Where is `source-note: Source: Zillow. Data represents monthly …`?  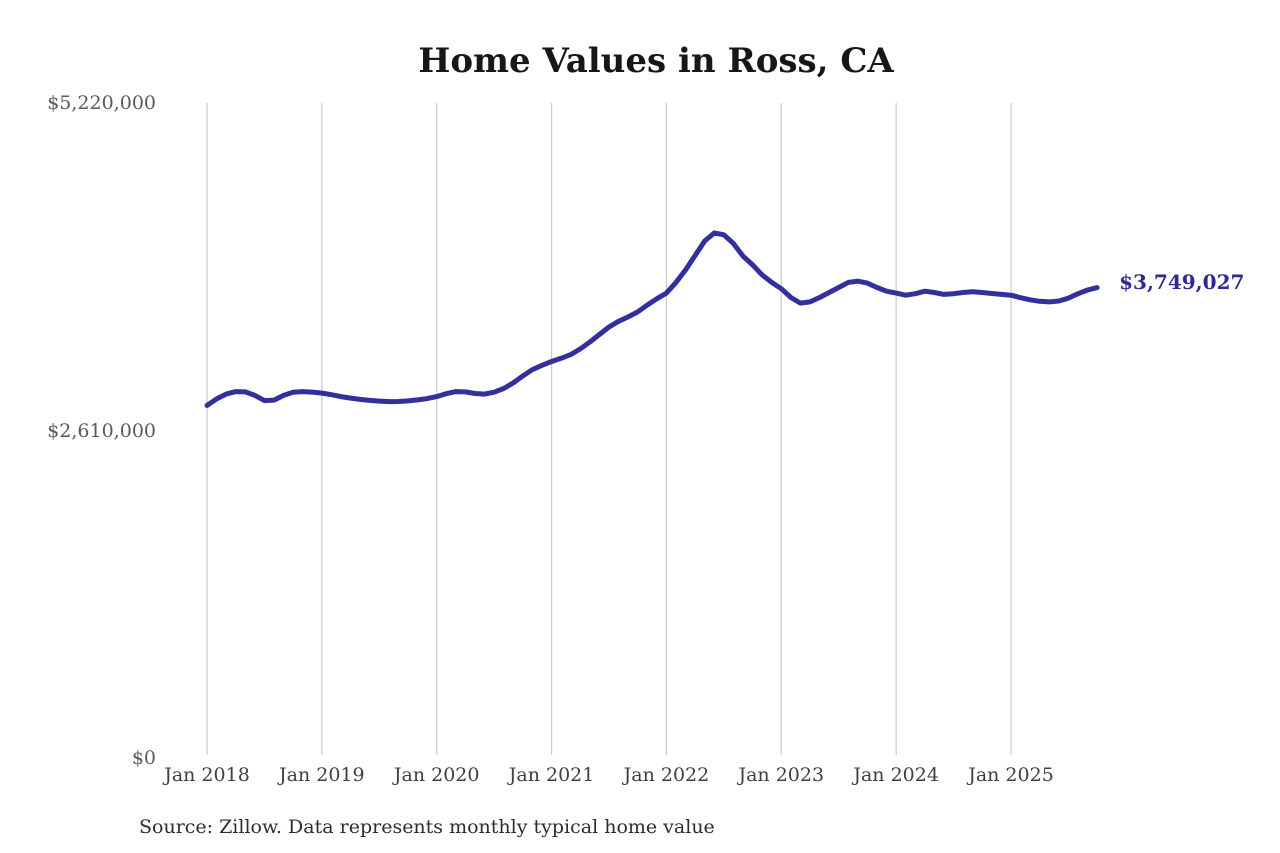
source-note: Source: Zillow. Data represents monthly … is located at coordinates (427, 827).